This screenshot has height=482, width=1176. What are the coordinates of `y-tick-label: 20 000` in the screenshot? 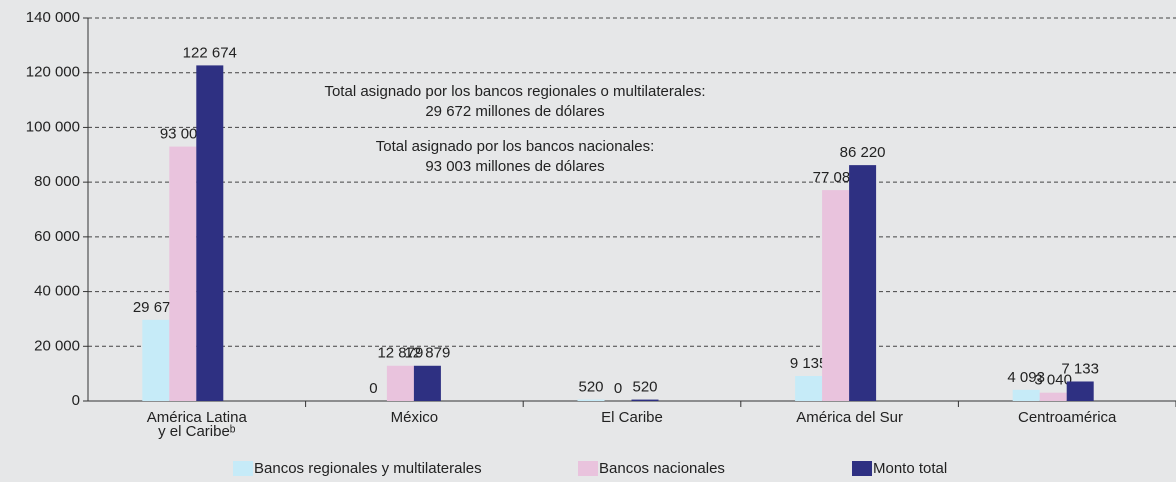 It's located at (57, 345).